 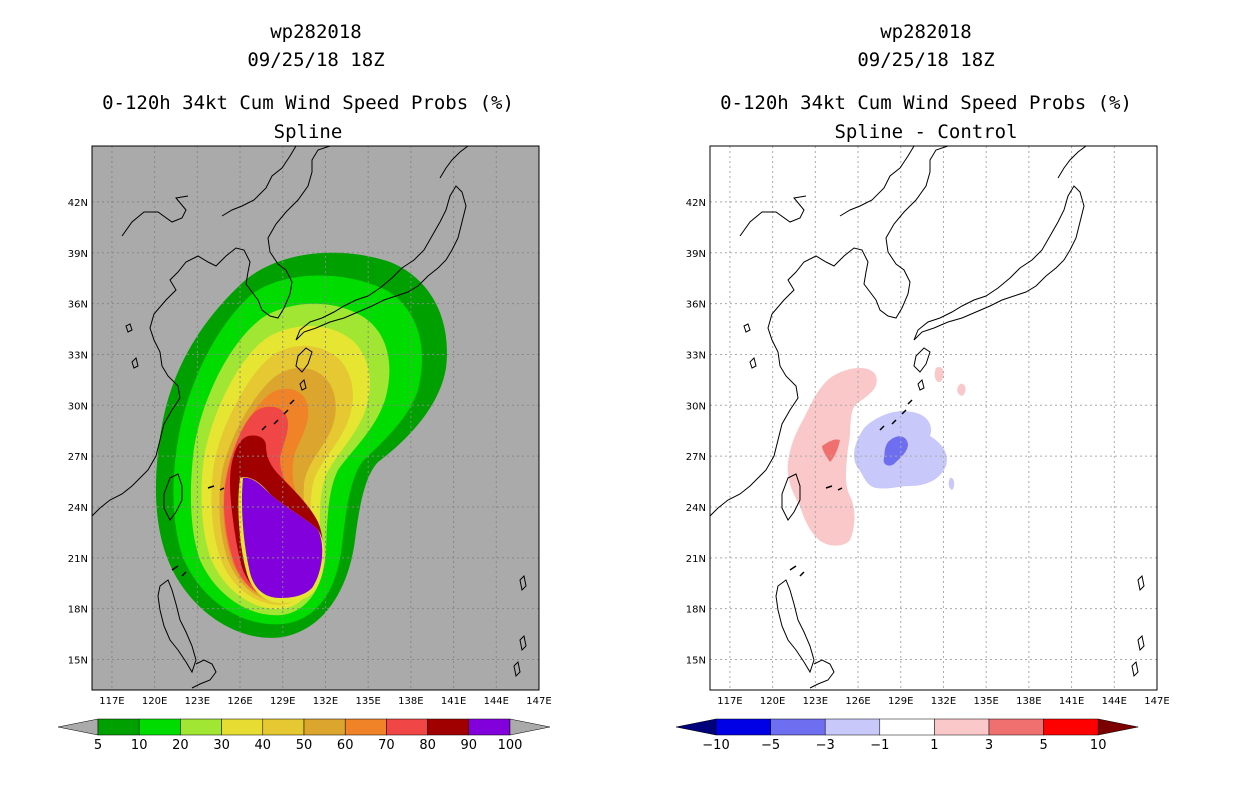 What do you see at coordinates (180, 745) in the screenshot?
I see `colorbar-label: 20` at bounding box center [180, 745].